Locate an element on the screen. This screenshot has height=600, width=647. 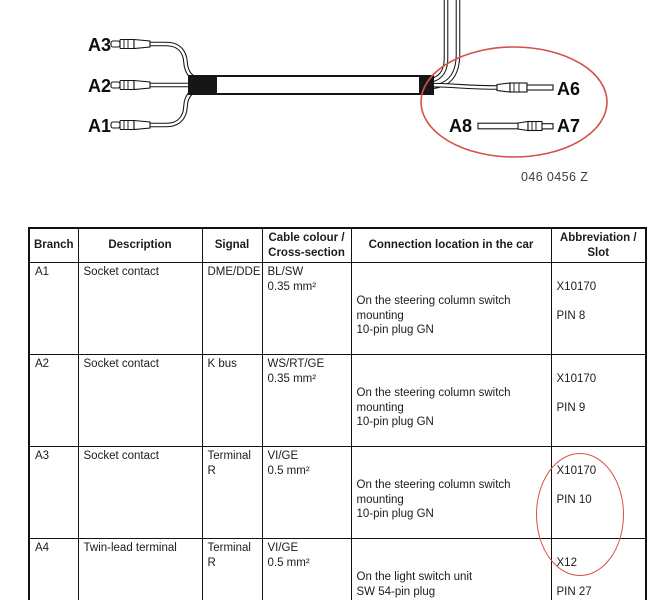
top-wires is located at coordinates (442, 45).